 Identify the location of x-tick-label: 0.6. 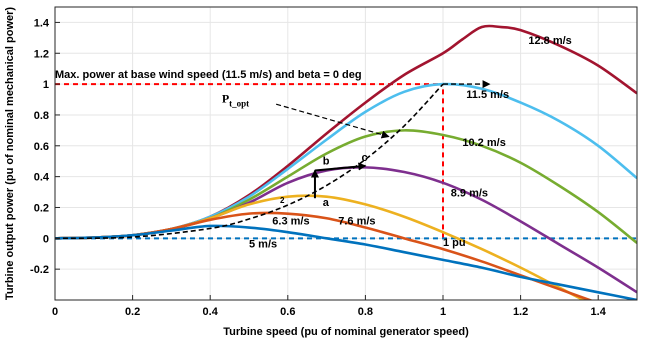
(287, 312).